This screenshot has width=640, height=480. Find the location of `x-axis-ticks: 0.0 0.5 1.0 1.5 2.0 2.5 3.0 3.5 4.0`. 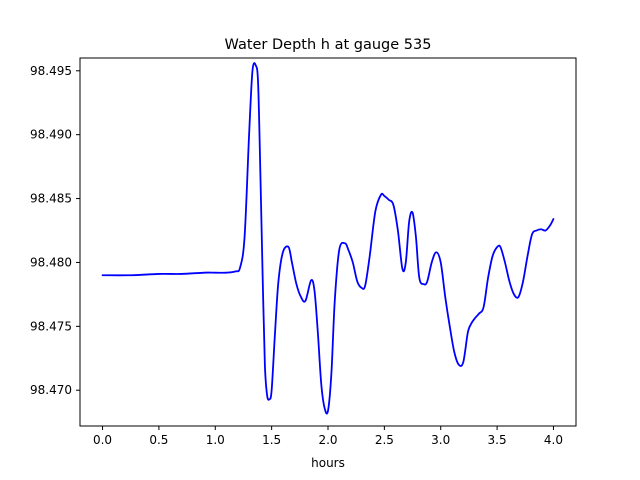

x-axis-ticks: 0.0 0.5 1.0 1.5 2.0 2.5 3.0 3.5 4.0 is located at coordinates (328, 436).